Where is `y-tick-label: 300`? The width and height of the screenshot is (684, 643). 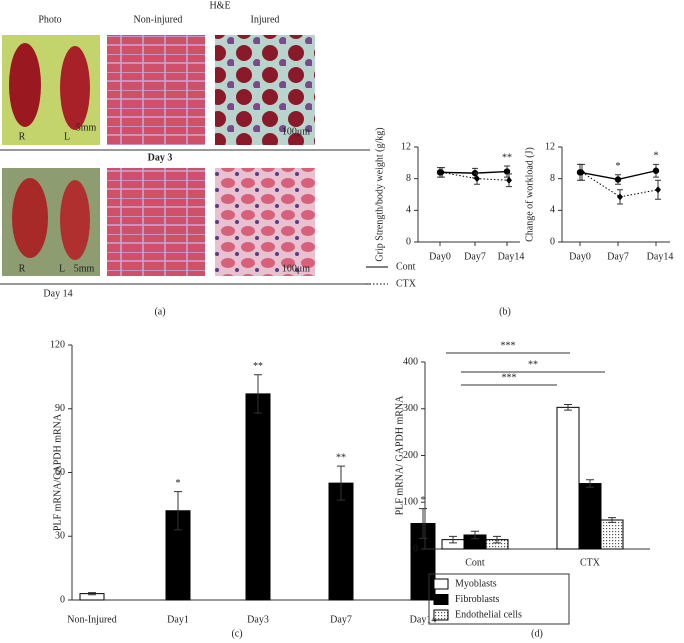
y-tick-label: 300 is located at coordinates (410, 408).